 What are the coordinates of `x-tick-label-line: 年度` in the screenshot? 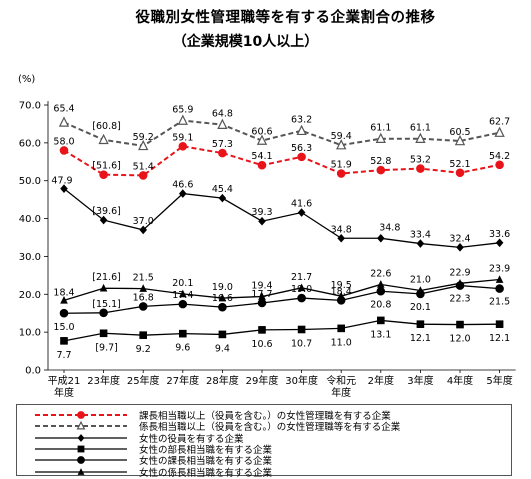 It's located at (64, 392).